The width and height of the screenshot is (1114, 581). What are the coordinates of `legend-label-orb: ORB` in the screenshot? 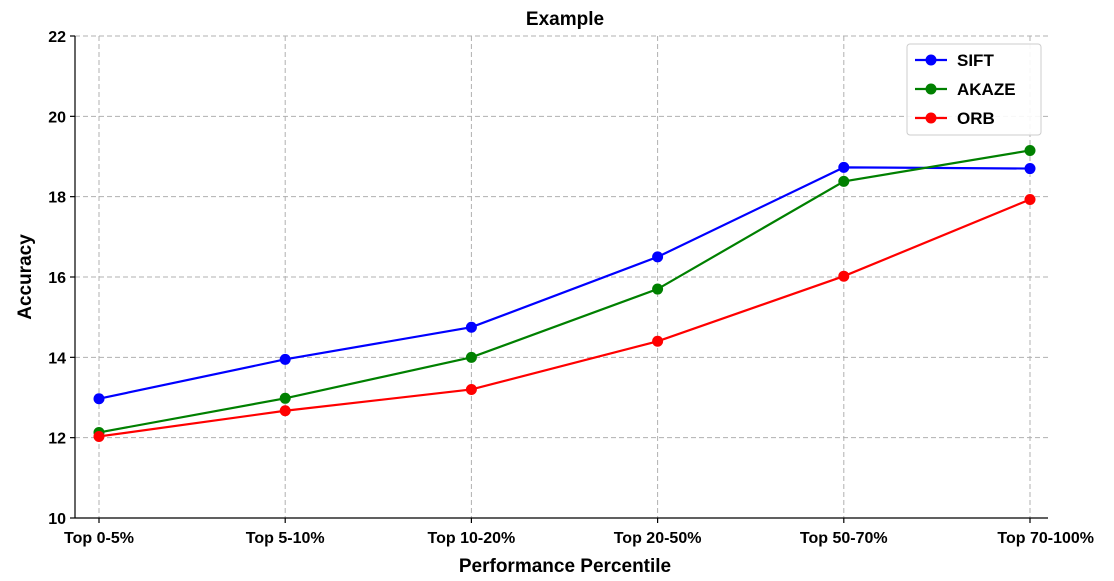 It's located at (976, 118).